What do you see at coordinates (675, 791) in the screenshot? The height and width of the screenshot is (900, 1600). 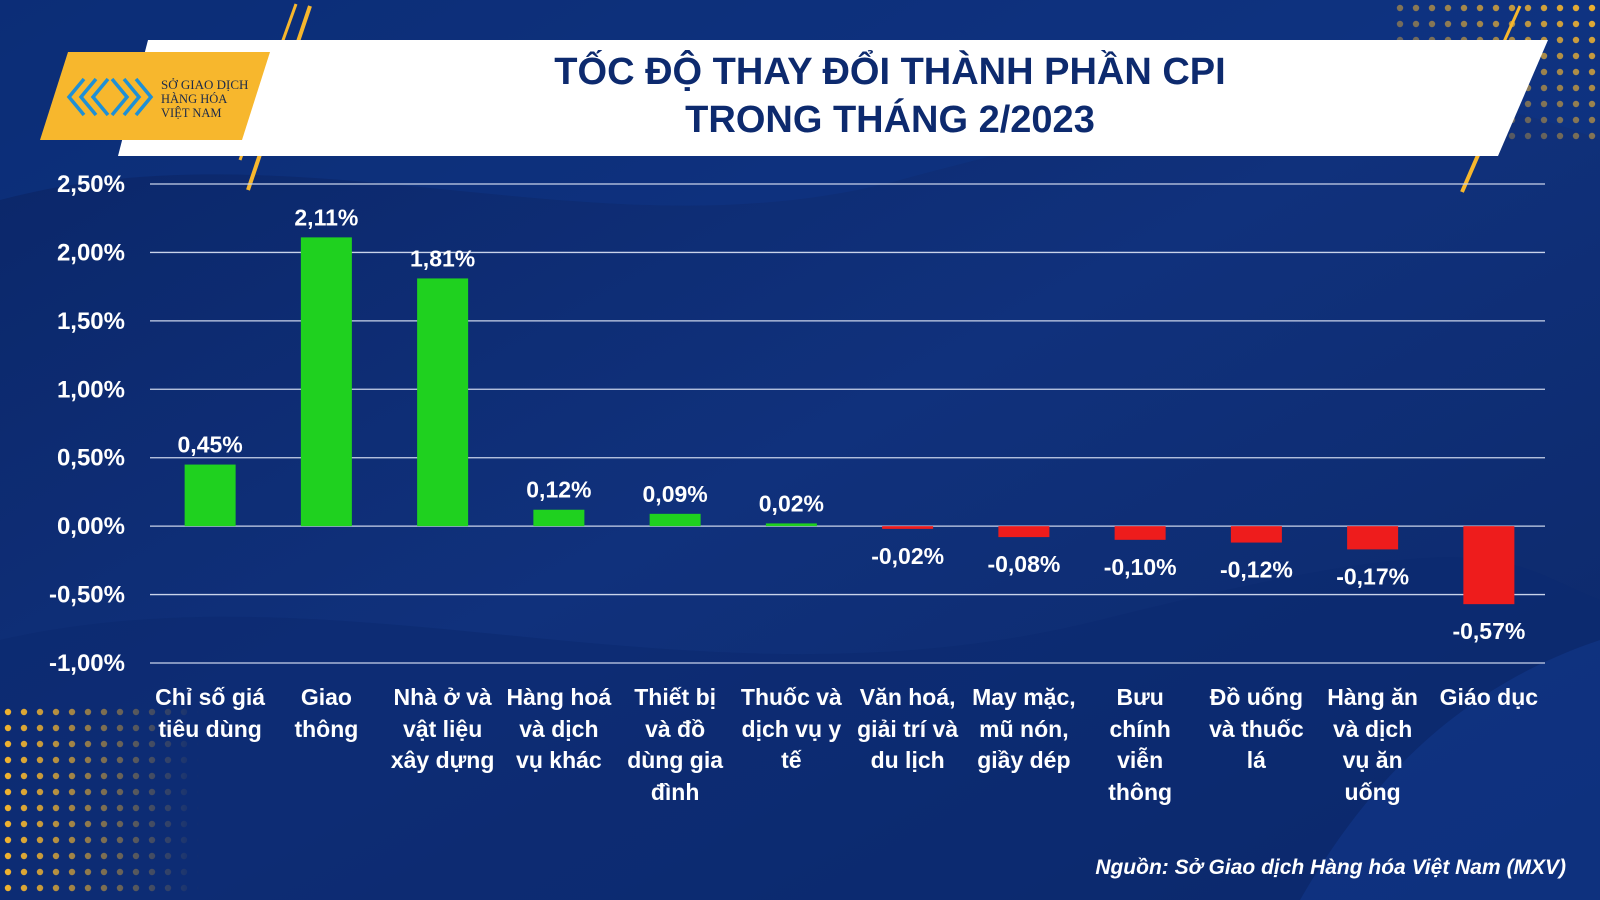 I see `x-tick-label-line: đình` at bounding box center [675, 791].